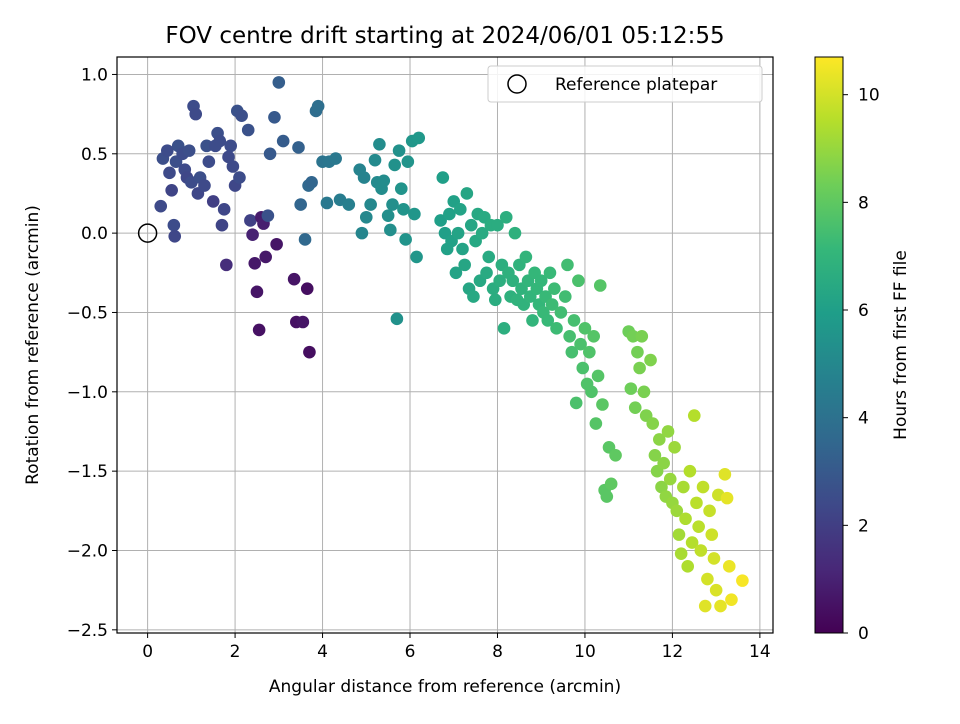  Describe the element at coordinates (863, 203) in the screenshot. I see `colorbar-tick-label: 8` at that location.